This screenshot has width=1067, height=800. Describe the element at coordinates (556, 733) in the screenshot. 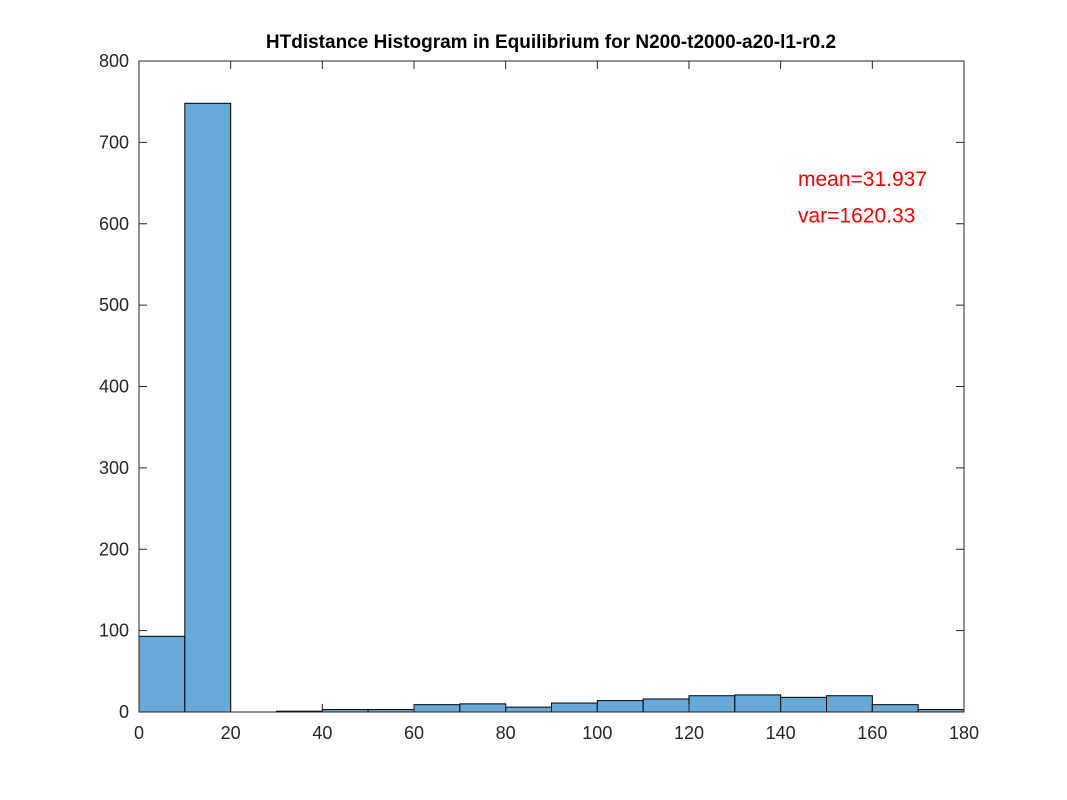

I see `x-tick-labels: 0 20 40 60 80 100 120 140 160 180` at that location.